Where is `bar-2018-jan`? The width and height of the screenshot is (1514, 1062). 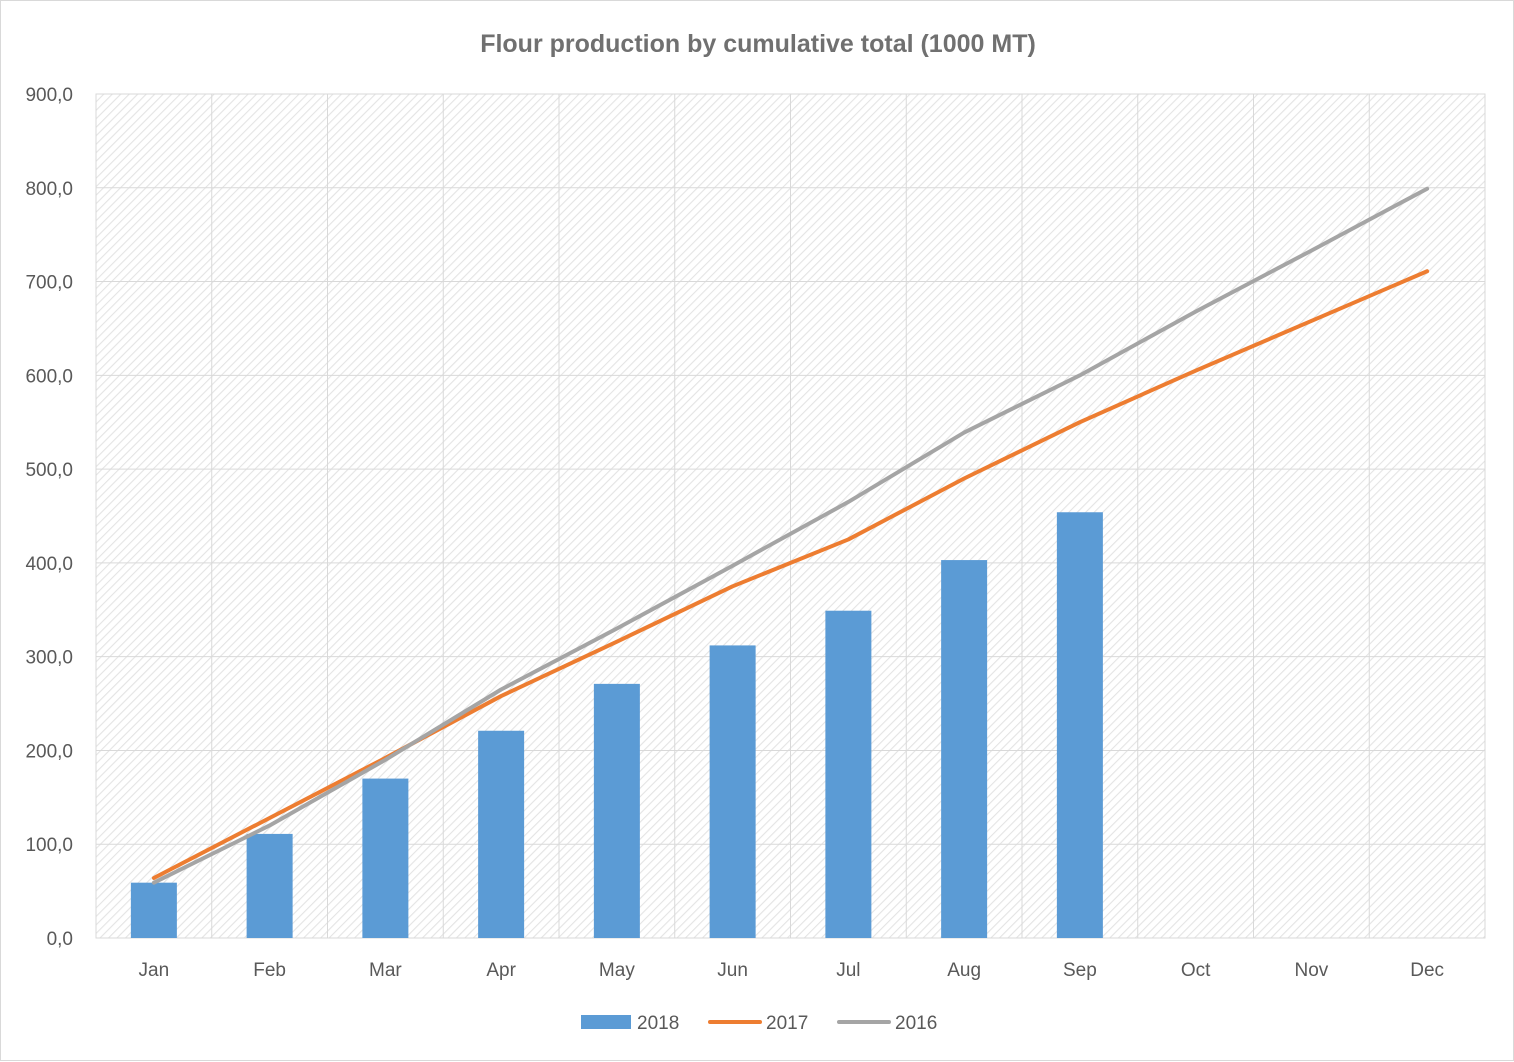 bar-2018-jan is located at coordinates (153, 910).